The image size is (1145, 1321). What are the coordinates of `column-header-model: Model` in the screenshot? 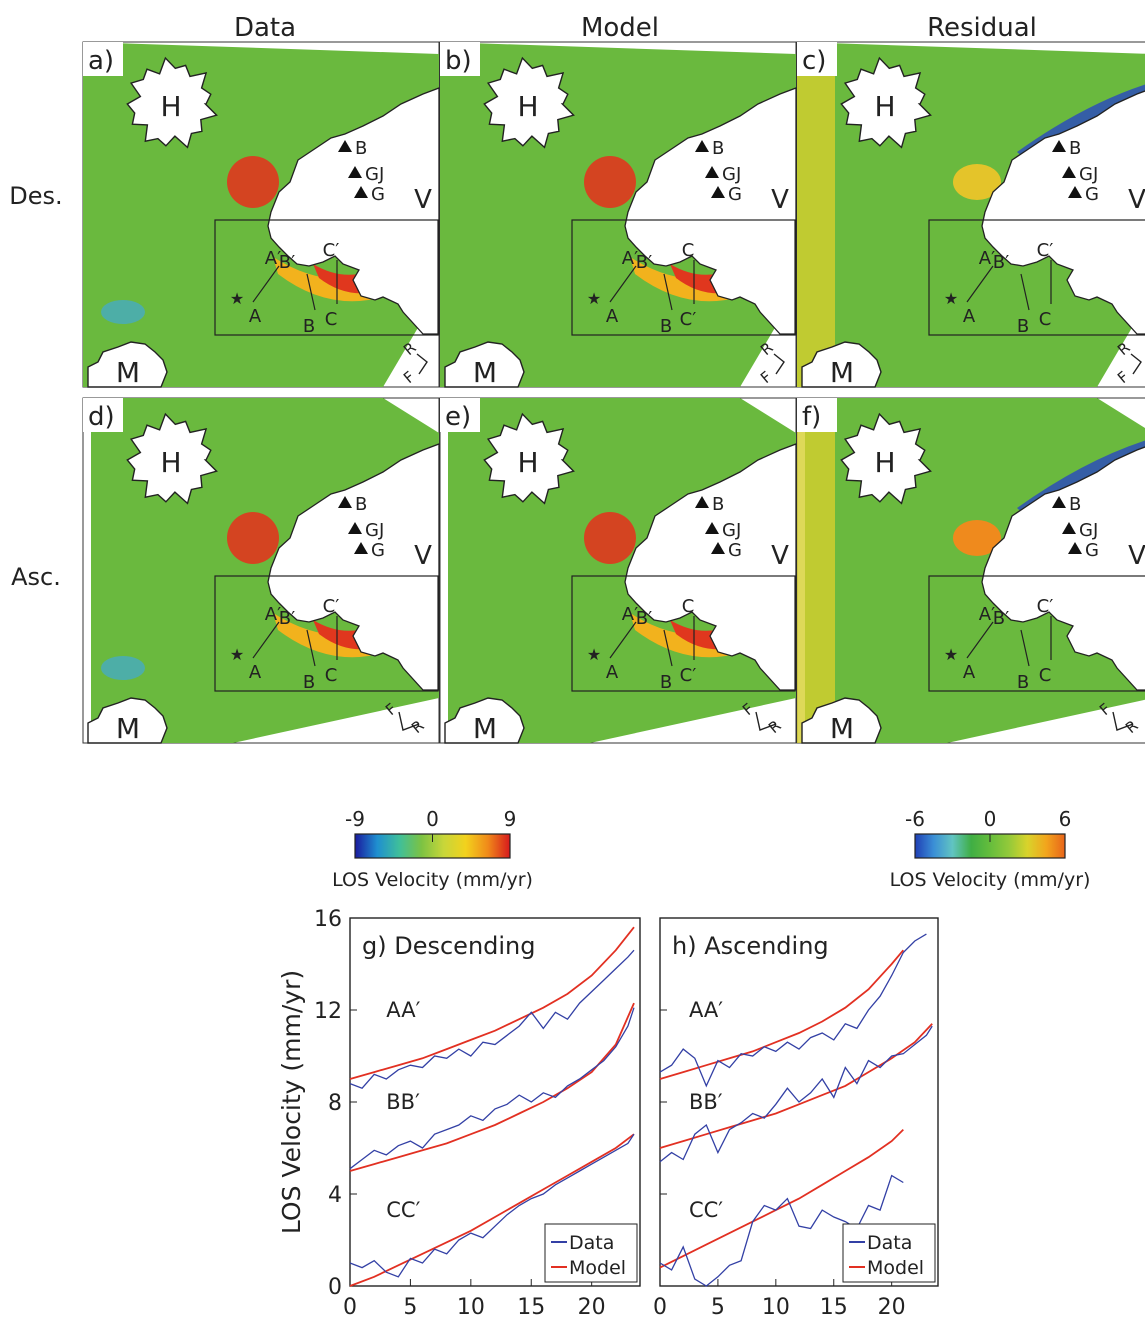 It's located at (620, 28).